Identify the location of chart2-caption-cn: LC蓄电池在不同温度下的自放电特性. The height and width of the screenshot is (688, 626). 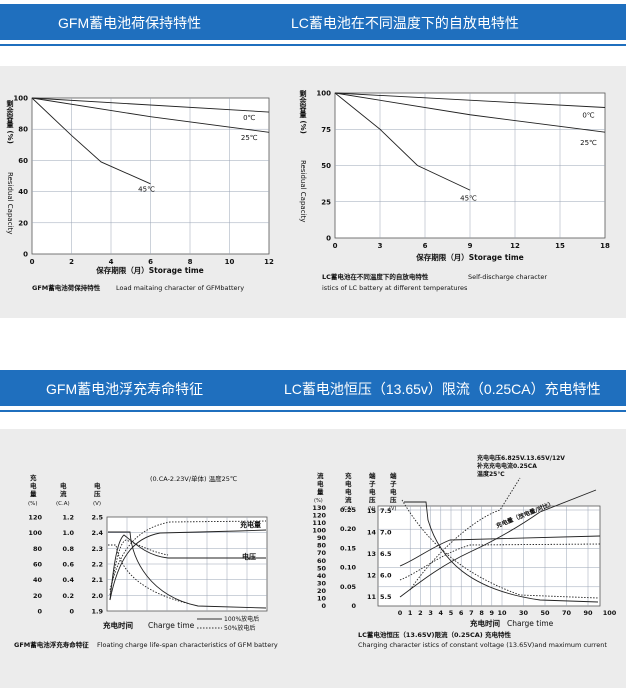
(375, 276).